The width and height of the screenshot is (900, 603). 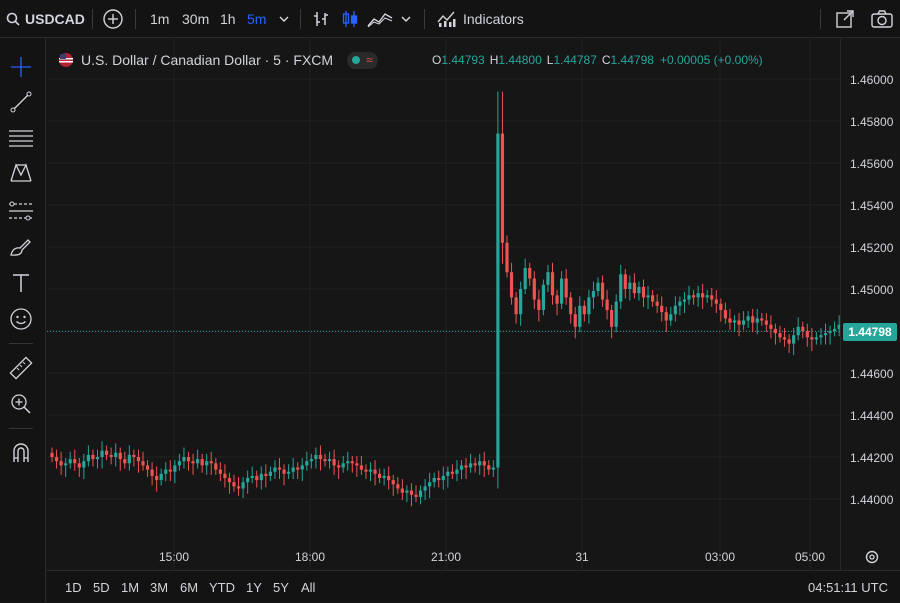 I want to click on interval-dropdown, so click(x=284, y=19).